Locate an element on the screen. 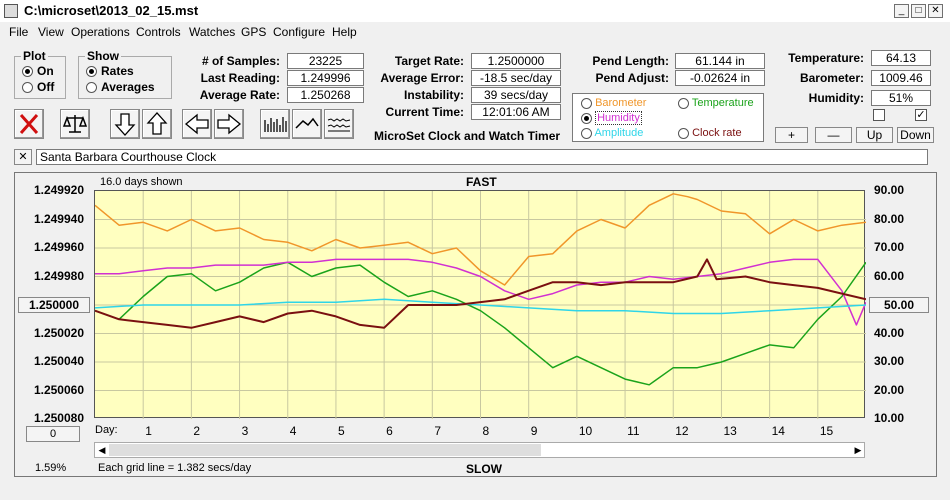 The image size is (950, 500). menu-file: File is located at coordinates (19, 32).